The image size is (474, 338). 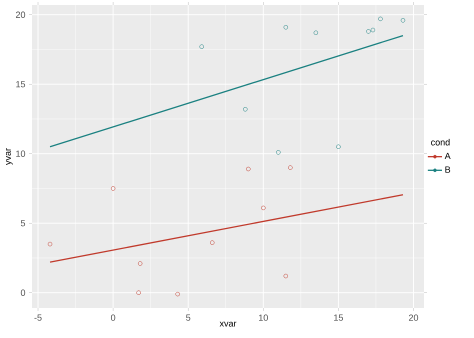 I want to click on legend-title: cond, so click(x=440, y=142).